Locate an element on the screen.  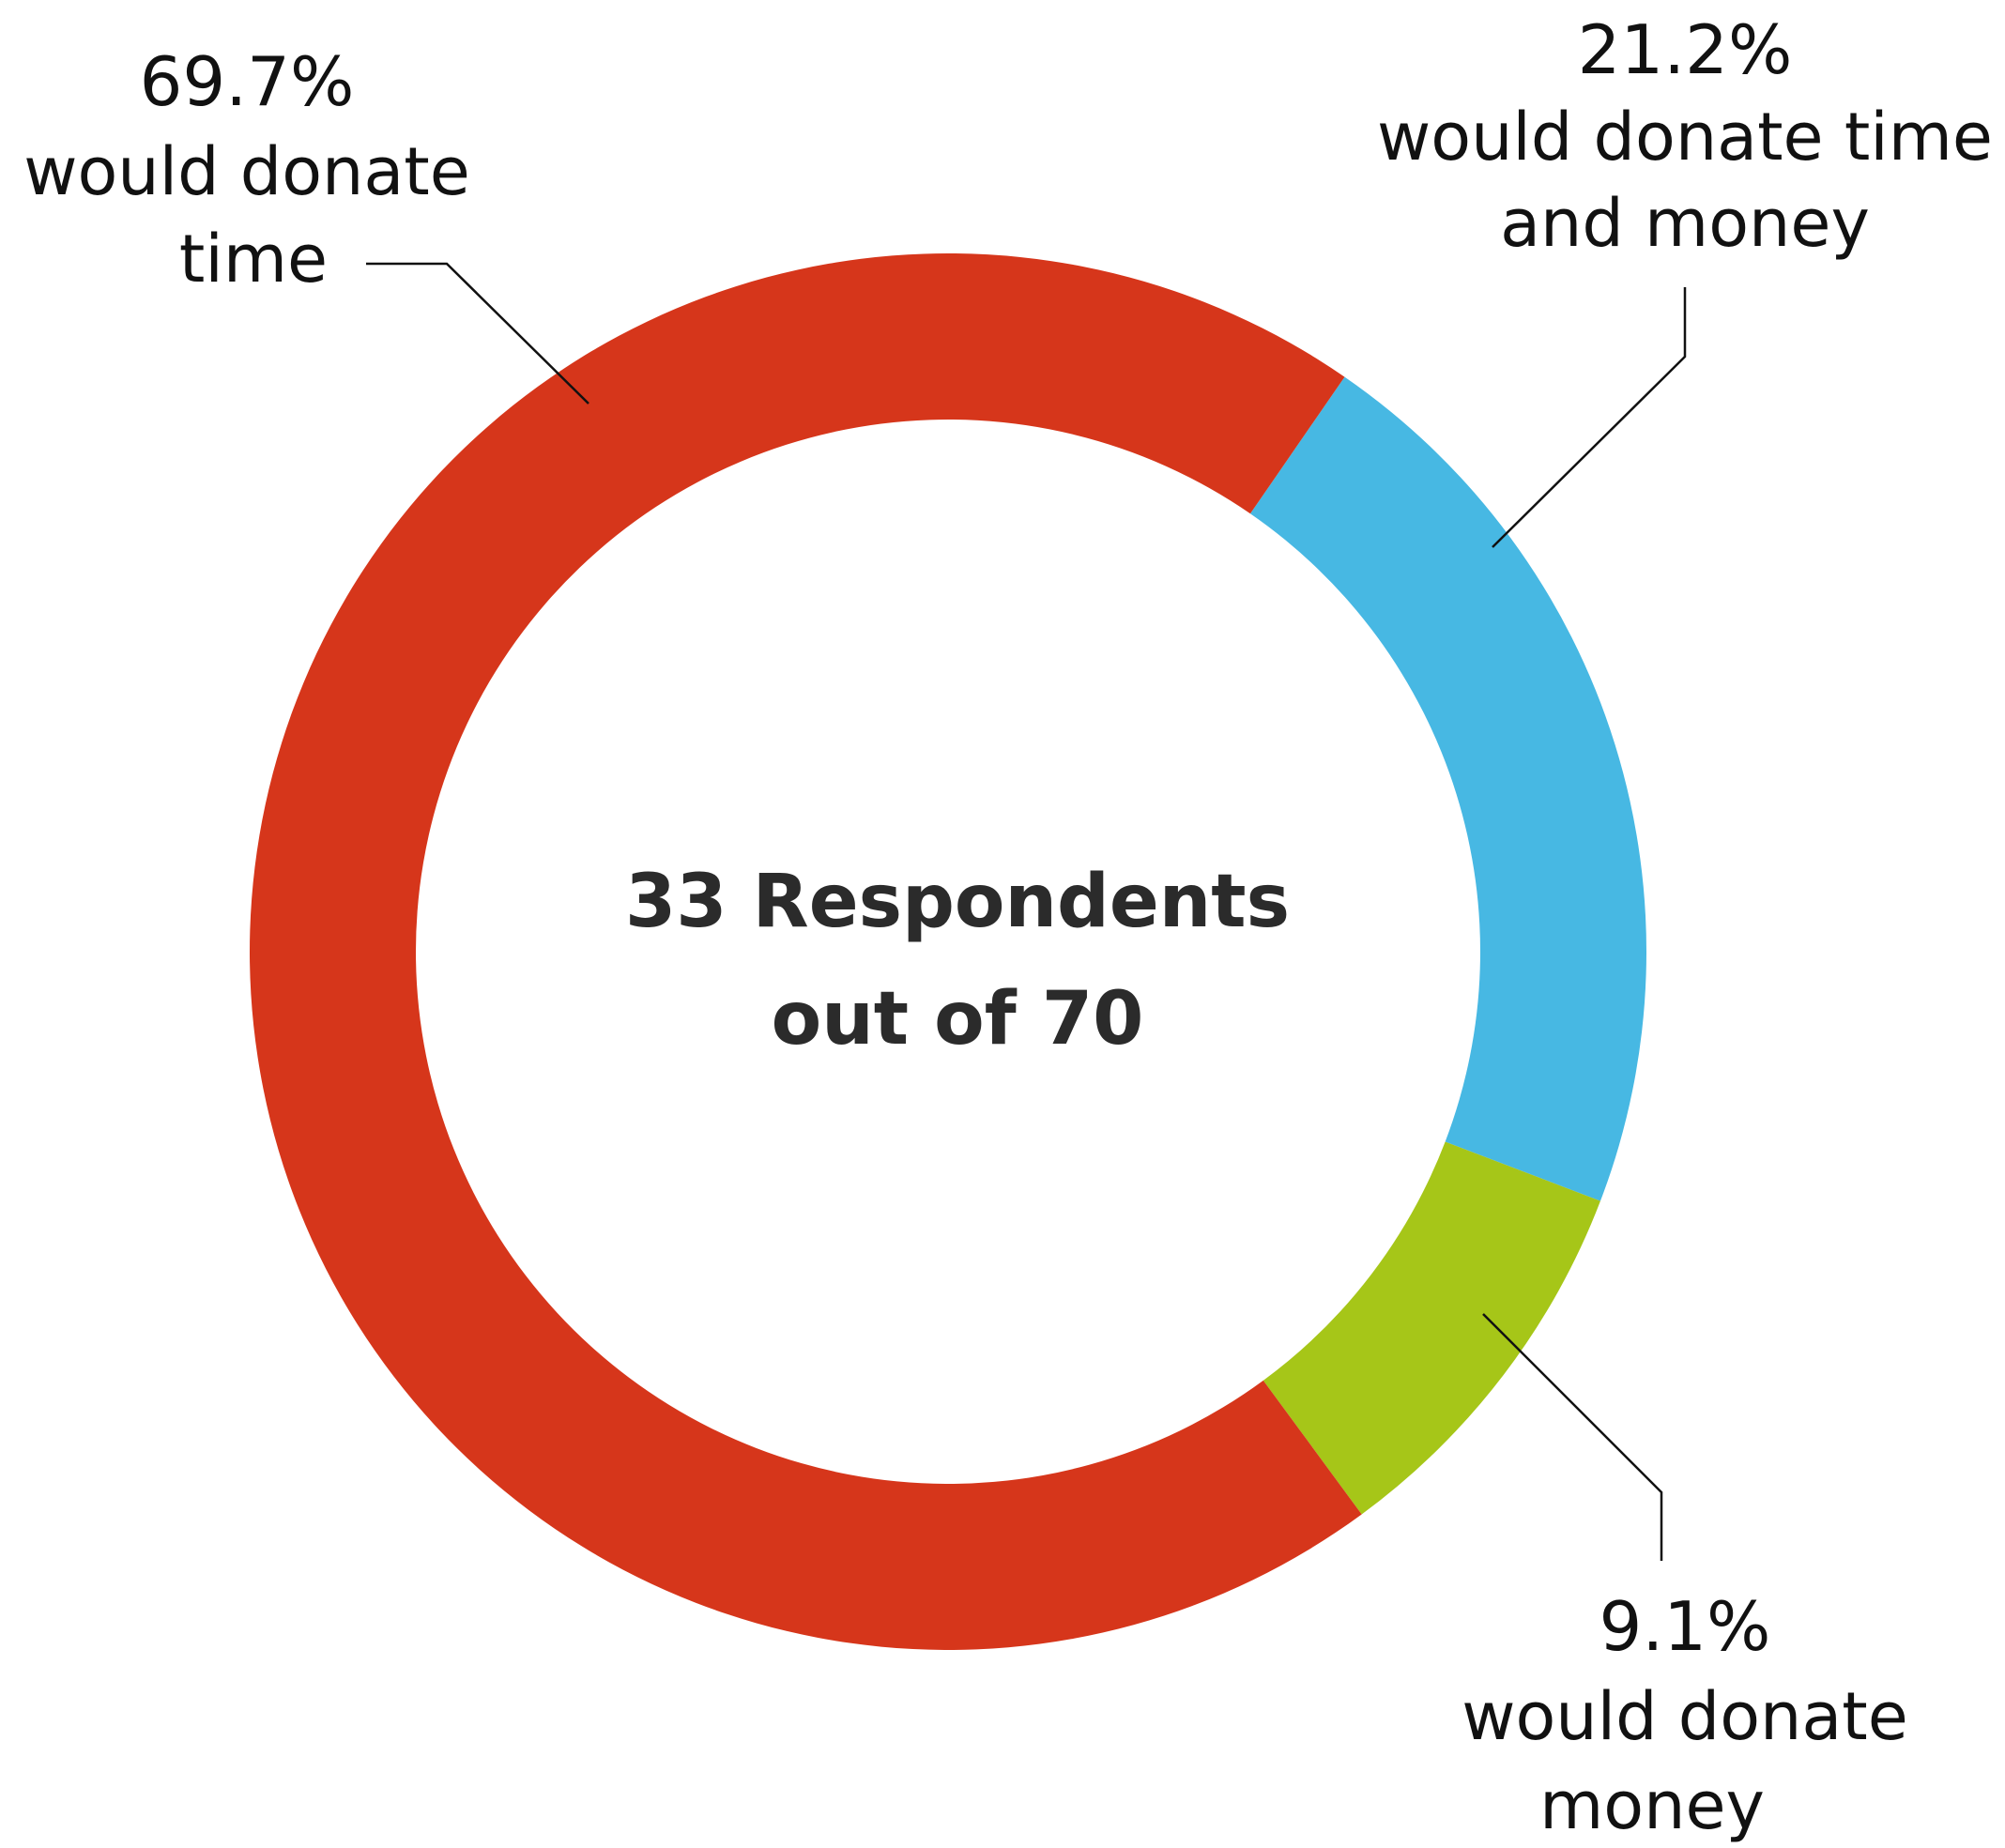
slice-label-time: 69.7% would donate time is located at coordinates (246, 170).